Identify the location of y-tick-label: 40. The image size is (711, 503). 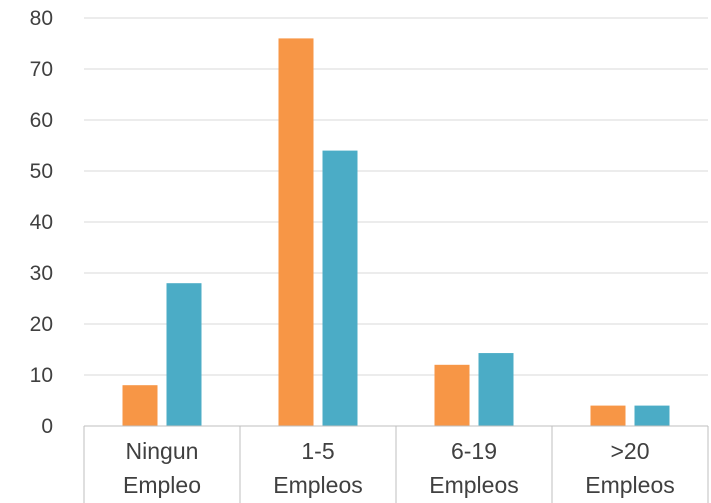
(41, 222).